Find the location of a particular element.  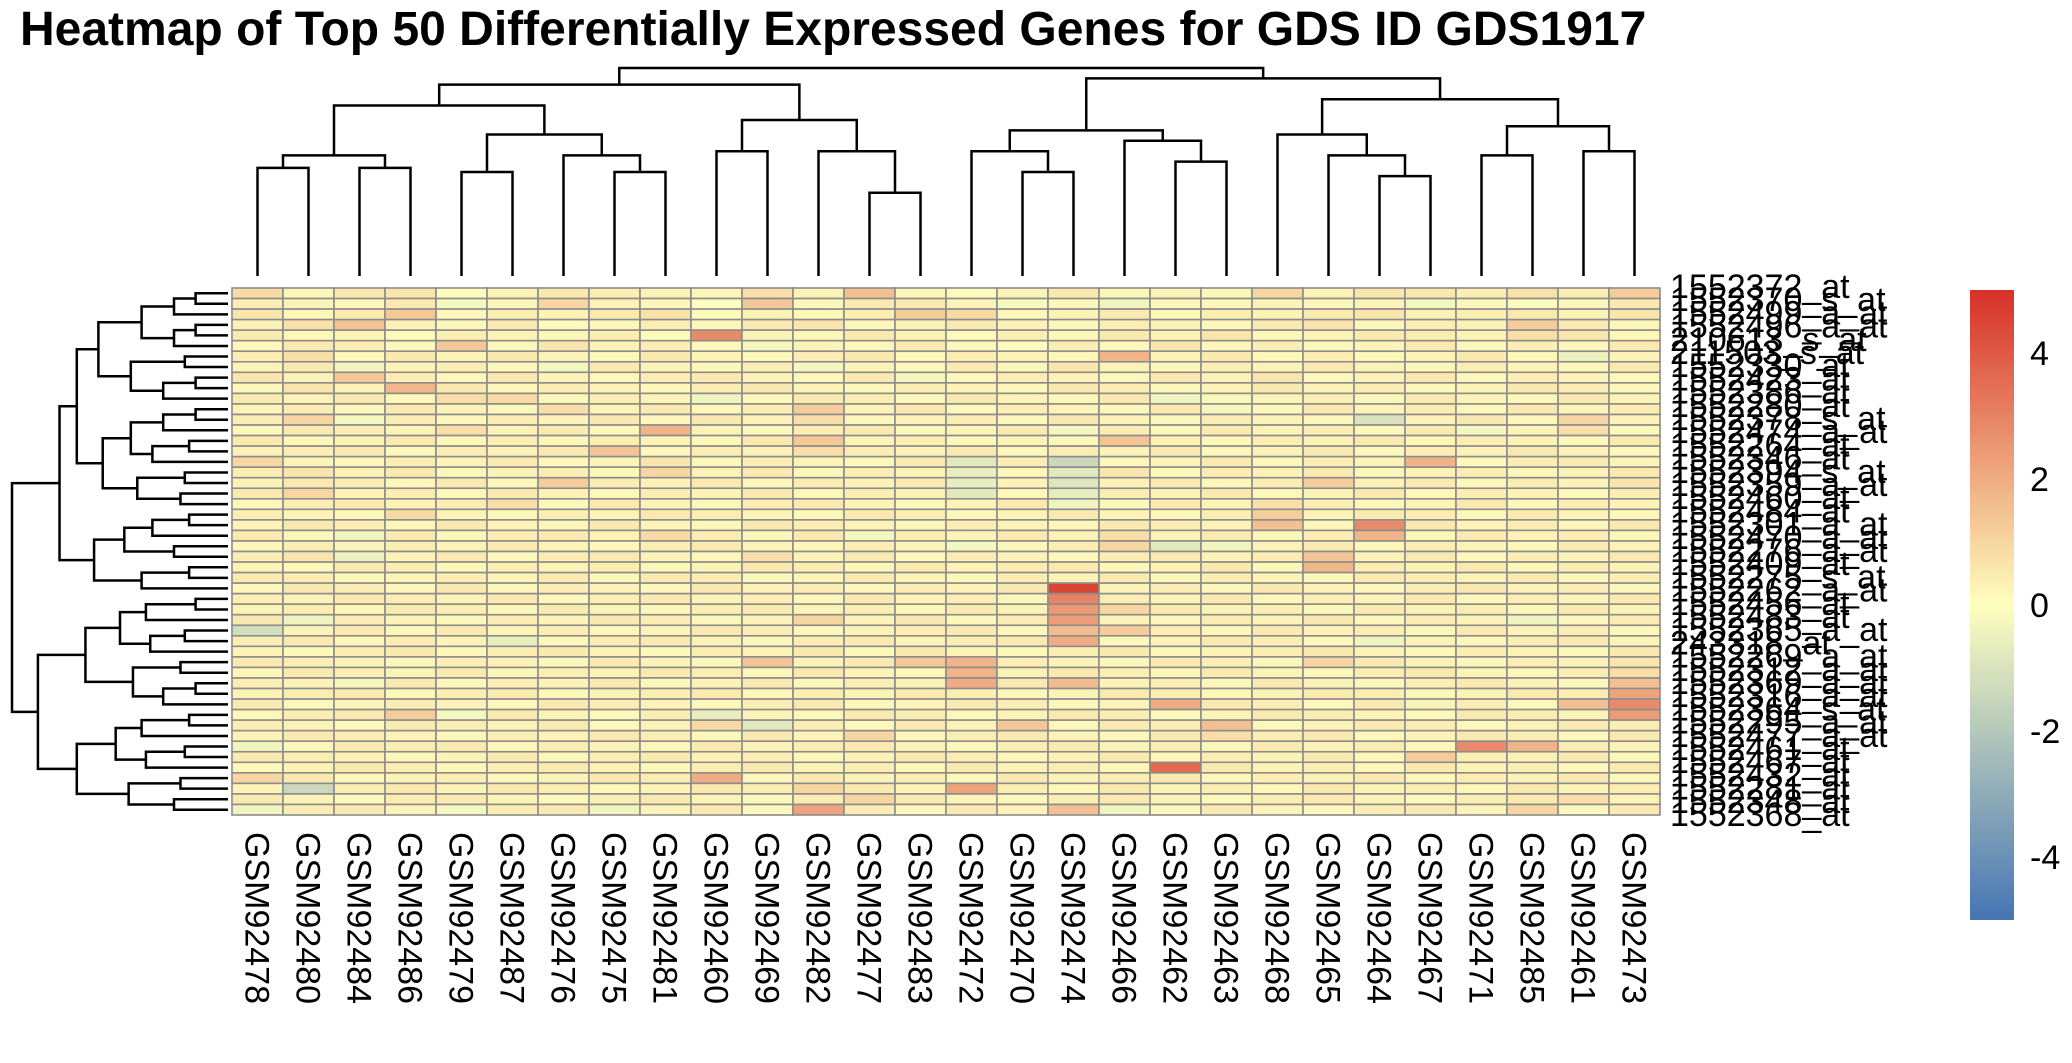

row-label: 1552316_a_at is located at coordinates (1779, 696).